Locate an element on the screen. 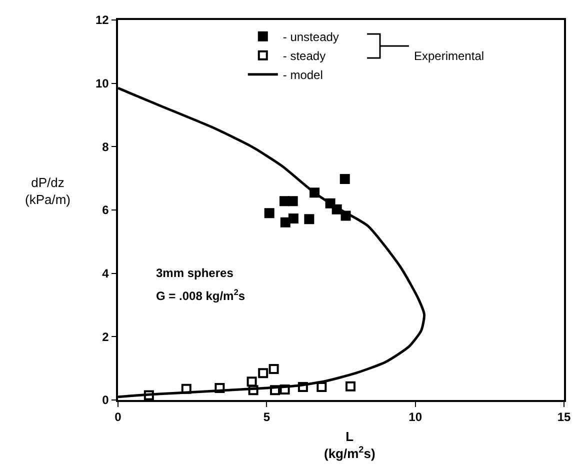 This screenshot has height=472, width=584. y-tick-label: 8 is located at coordinates (106, 147).